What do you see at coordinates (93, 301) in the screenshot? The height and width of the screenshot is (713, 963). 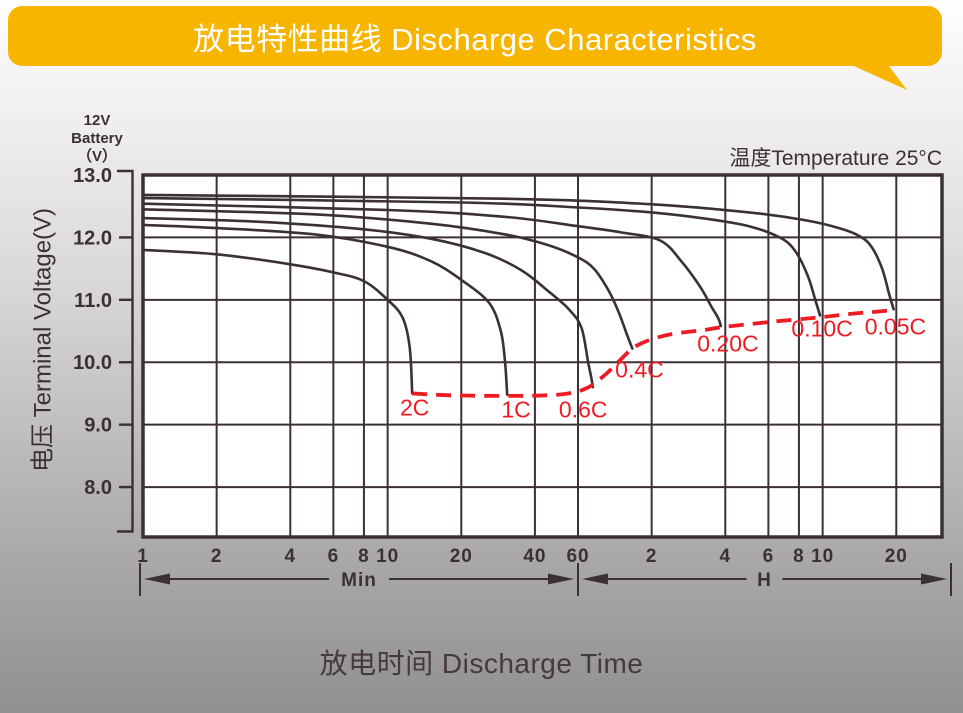 I see `y-tick-label: 11.0` at bounding box center [93, 301].